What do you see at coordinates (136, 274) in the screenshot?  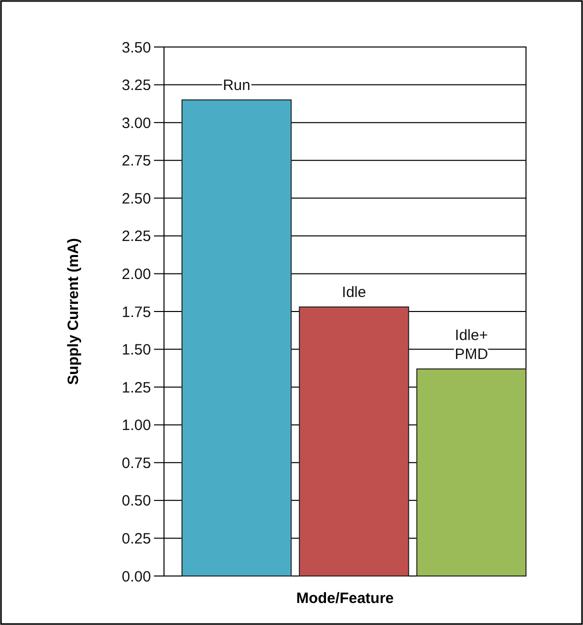 I see `y-tick-label: 2.00` at bounding box center [136, 274].